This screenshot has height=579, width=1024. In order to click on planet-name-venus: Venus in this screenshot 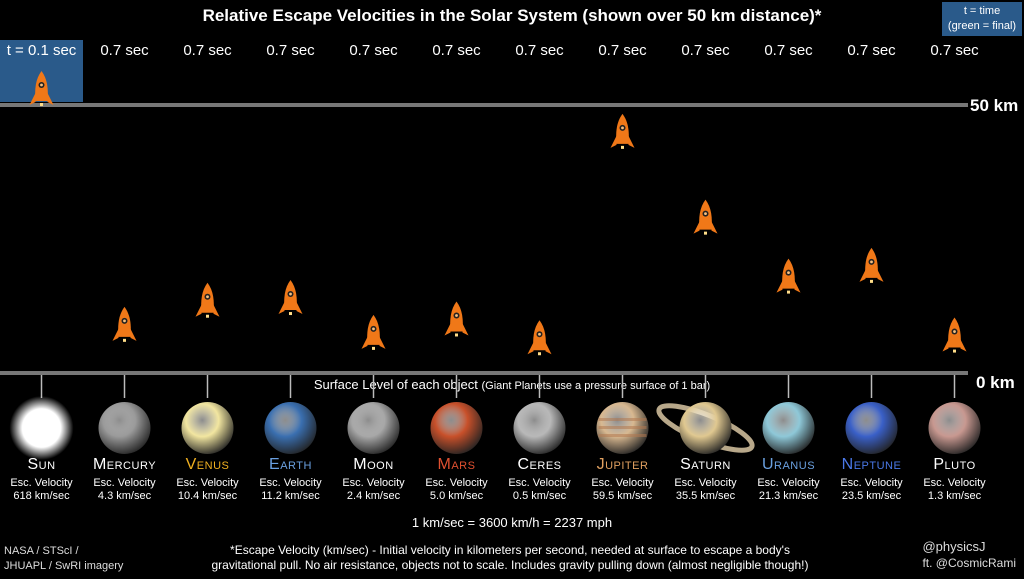, I will do `click(207, 464)`.